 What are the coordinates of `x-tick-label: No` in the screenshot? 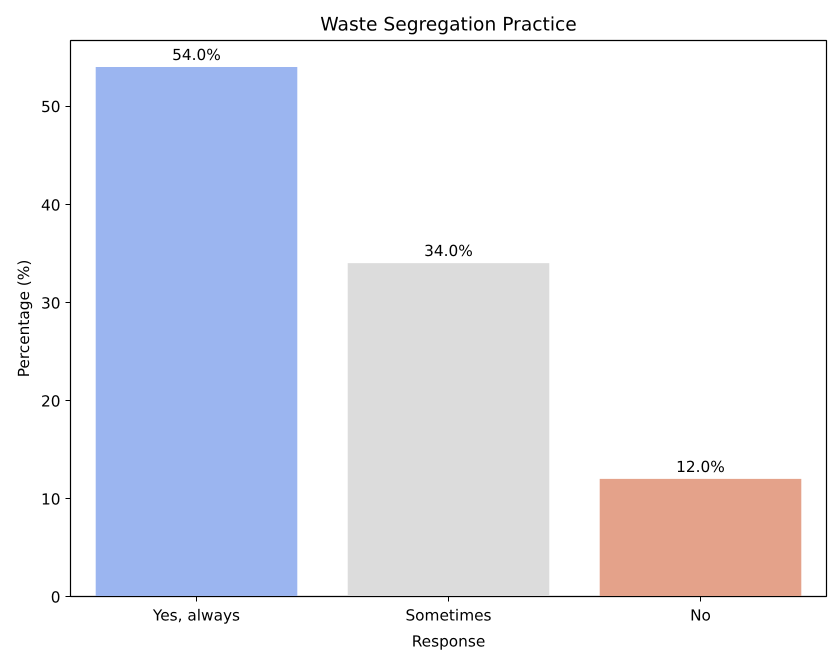 It's located at (700, 615).